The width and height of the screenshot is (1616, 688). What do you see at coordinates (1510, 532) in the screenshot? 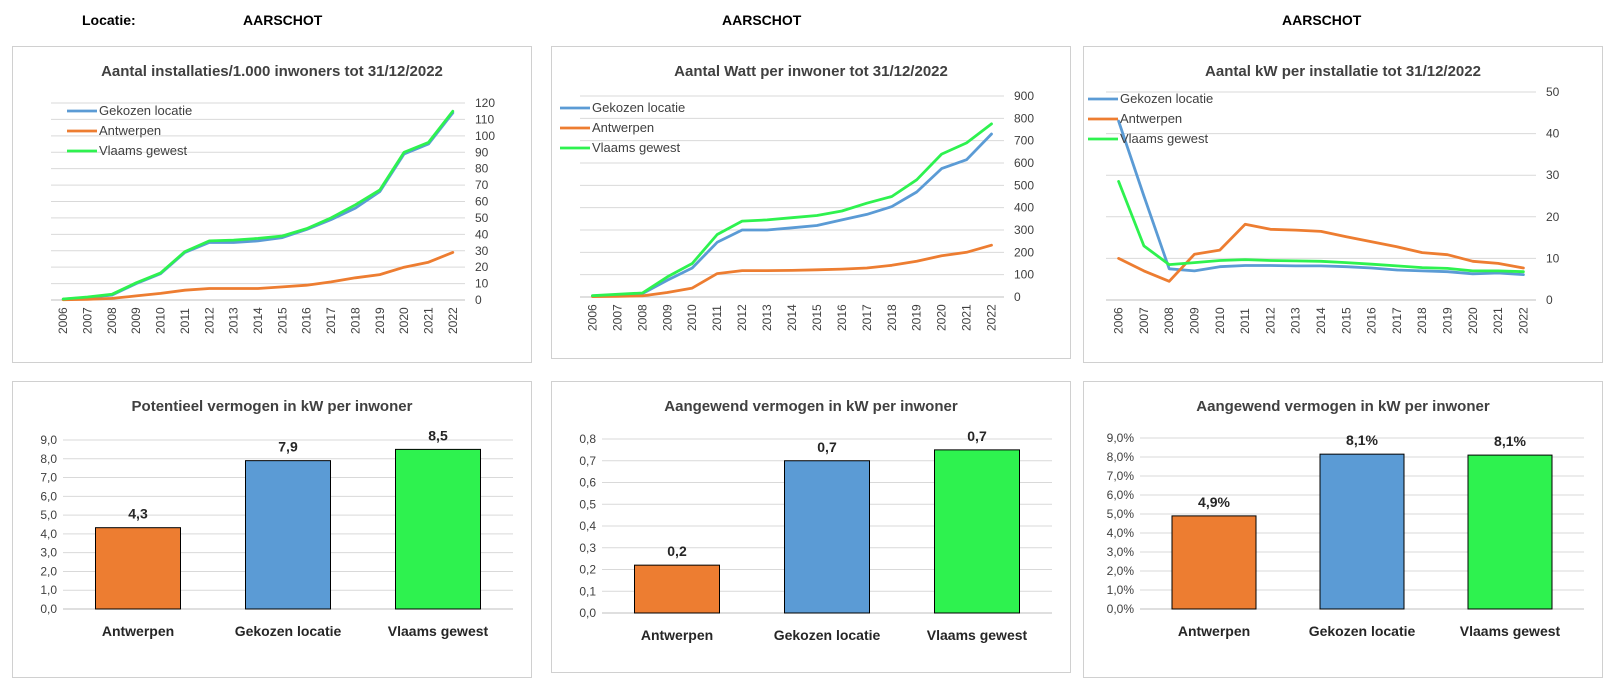
I see `bar-vlaams-gewest` at bounding box center [1510, 532].